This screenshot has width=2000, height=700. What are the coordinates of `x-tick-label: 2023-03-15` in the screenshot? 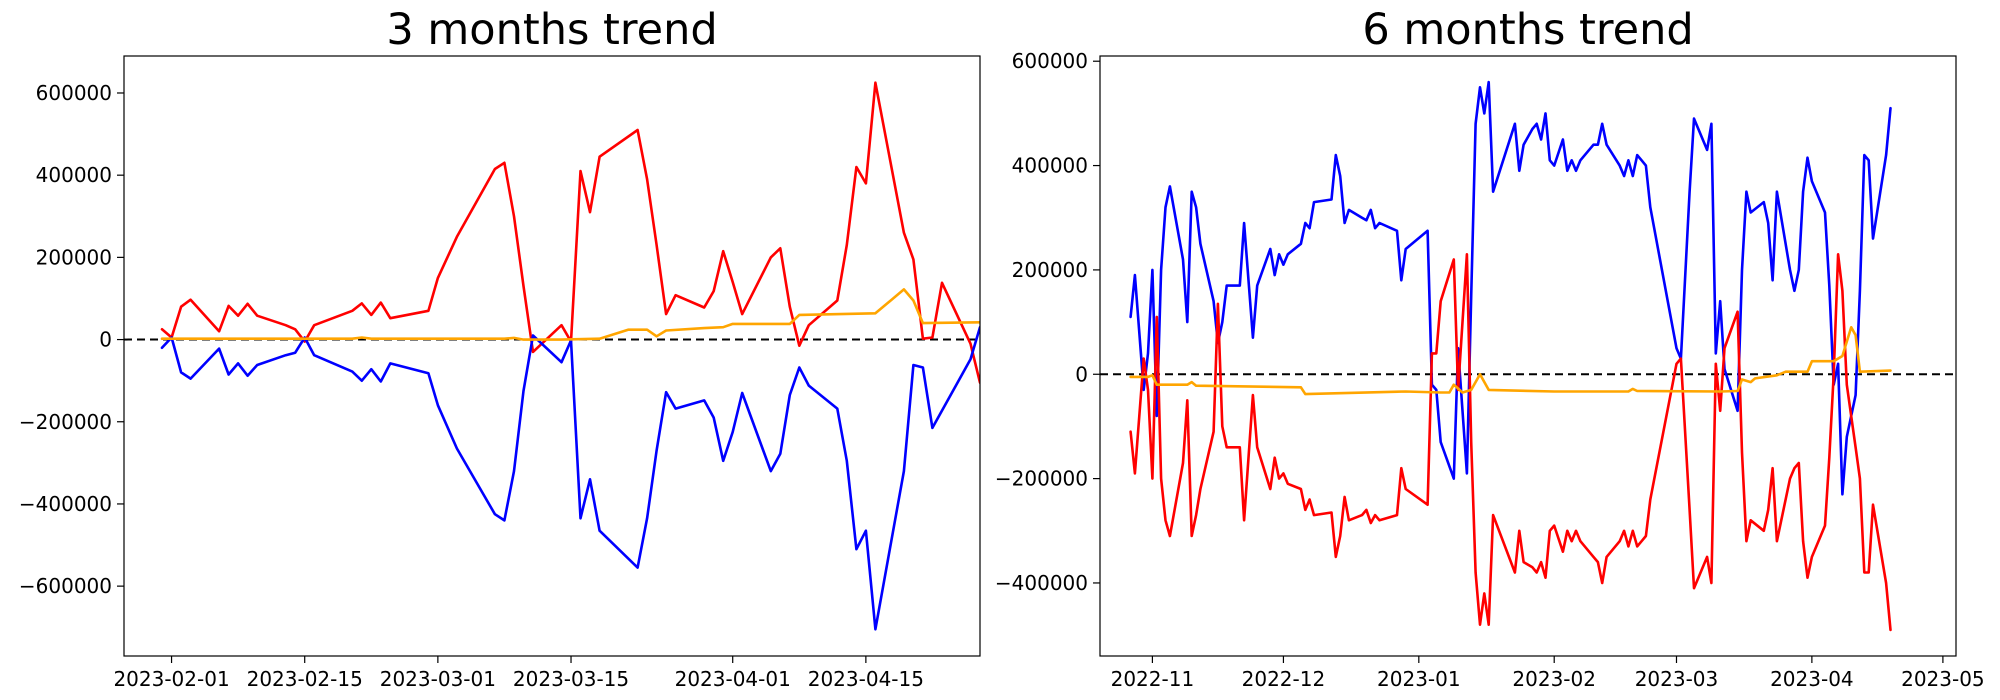 It's located at (571, 679).